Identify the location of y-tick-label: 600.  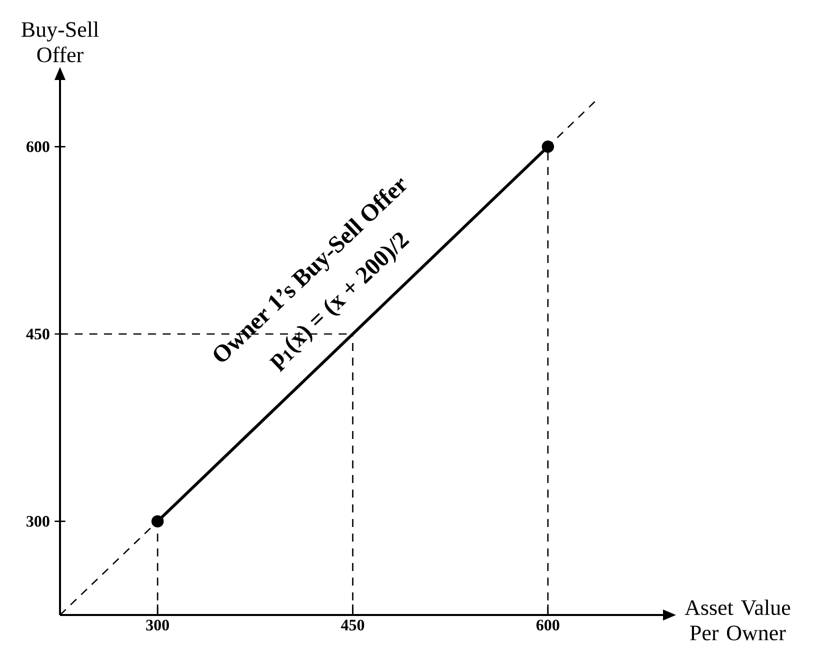
(38, 146).